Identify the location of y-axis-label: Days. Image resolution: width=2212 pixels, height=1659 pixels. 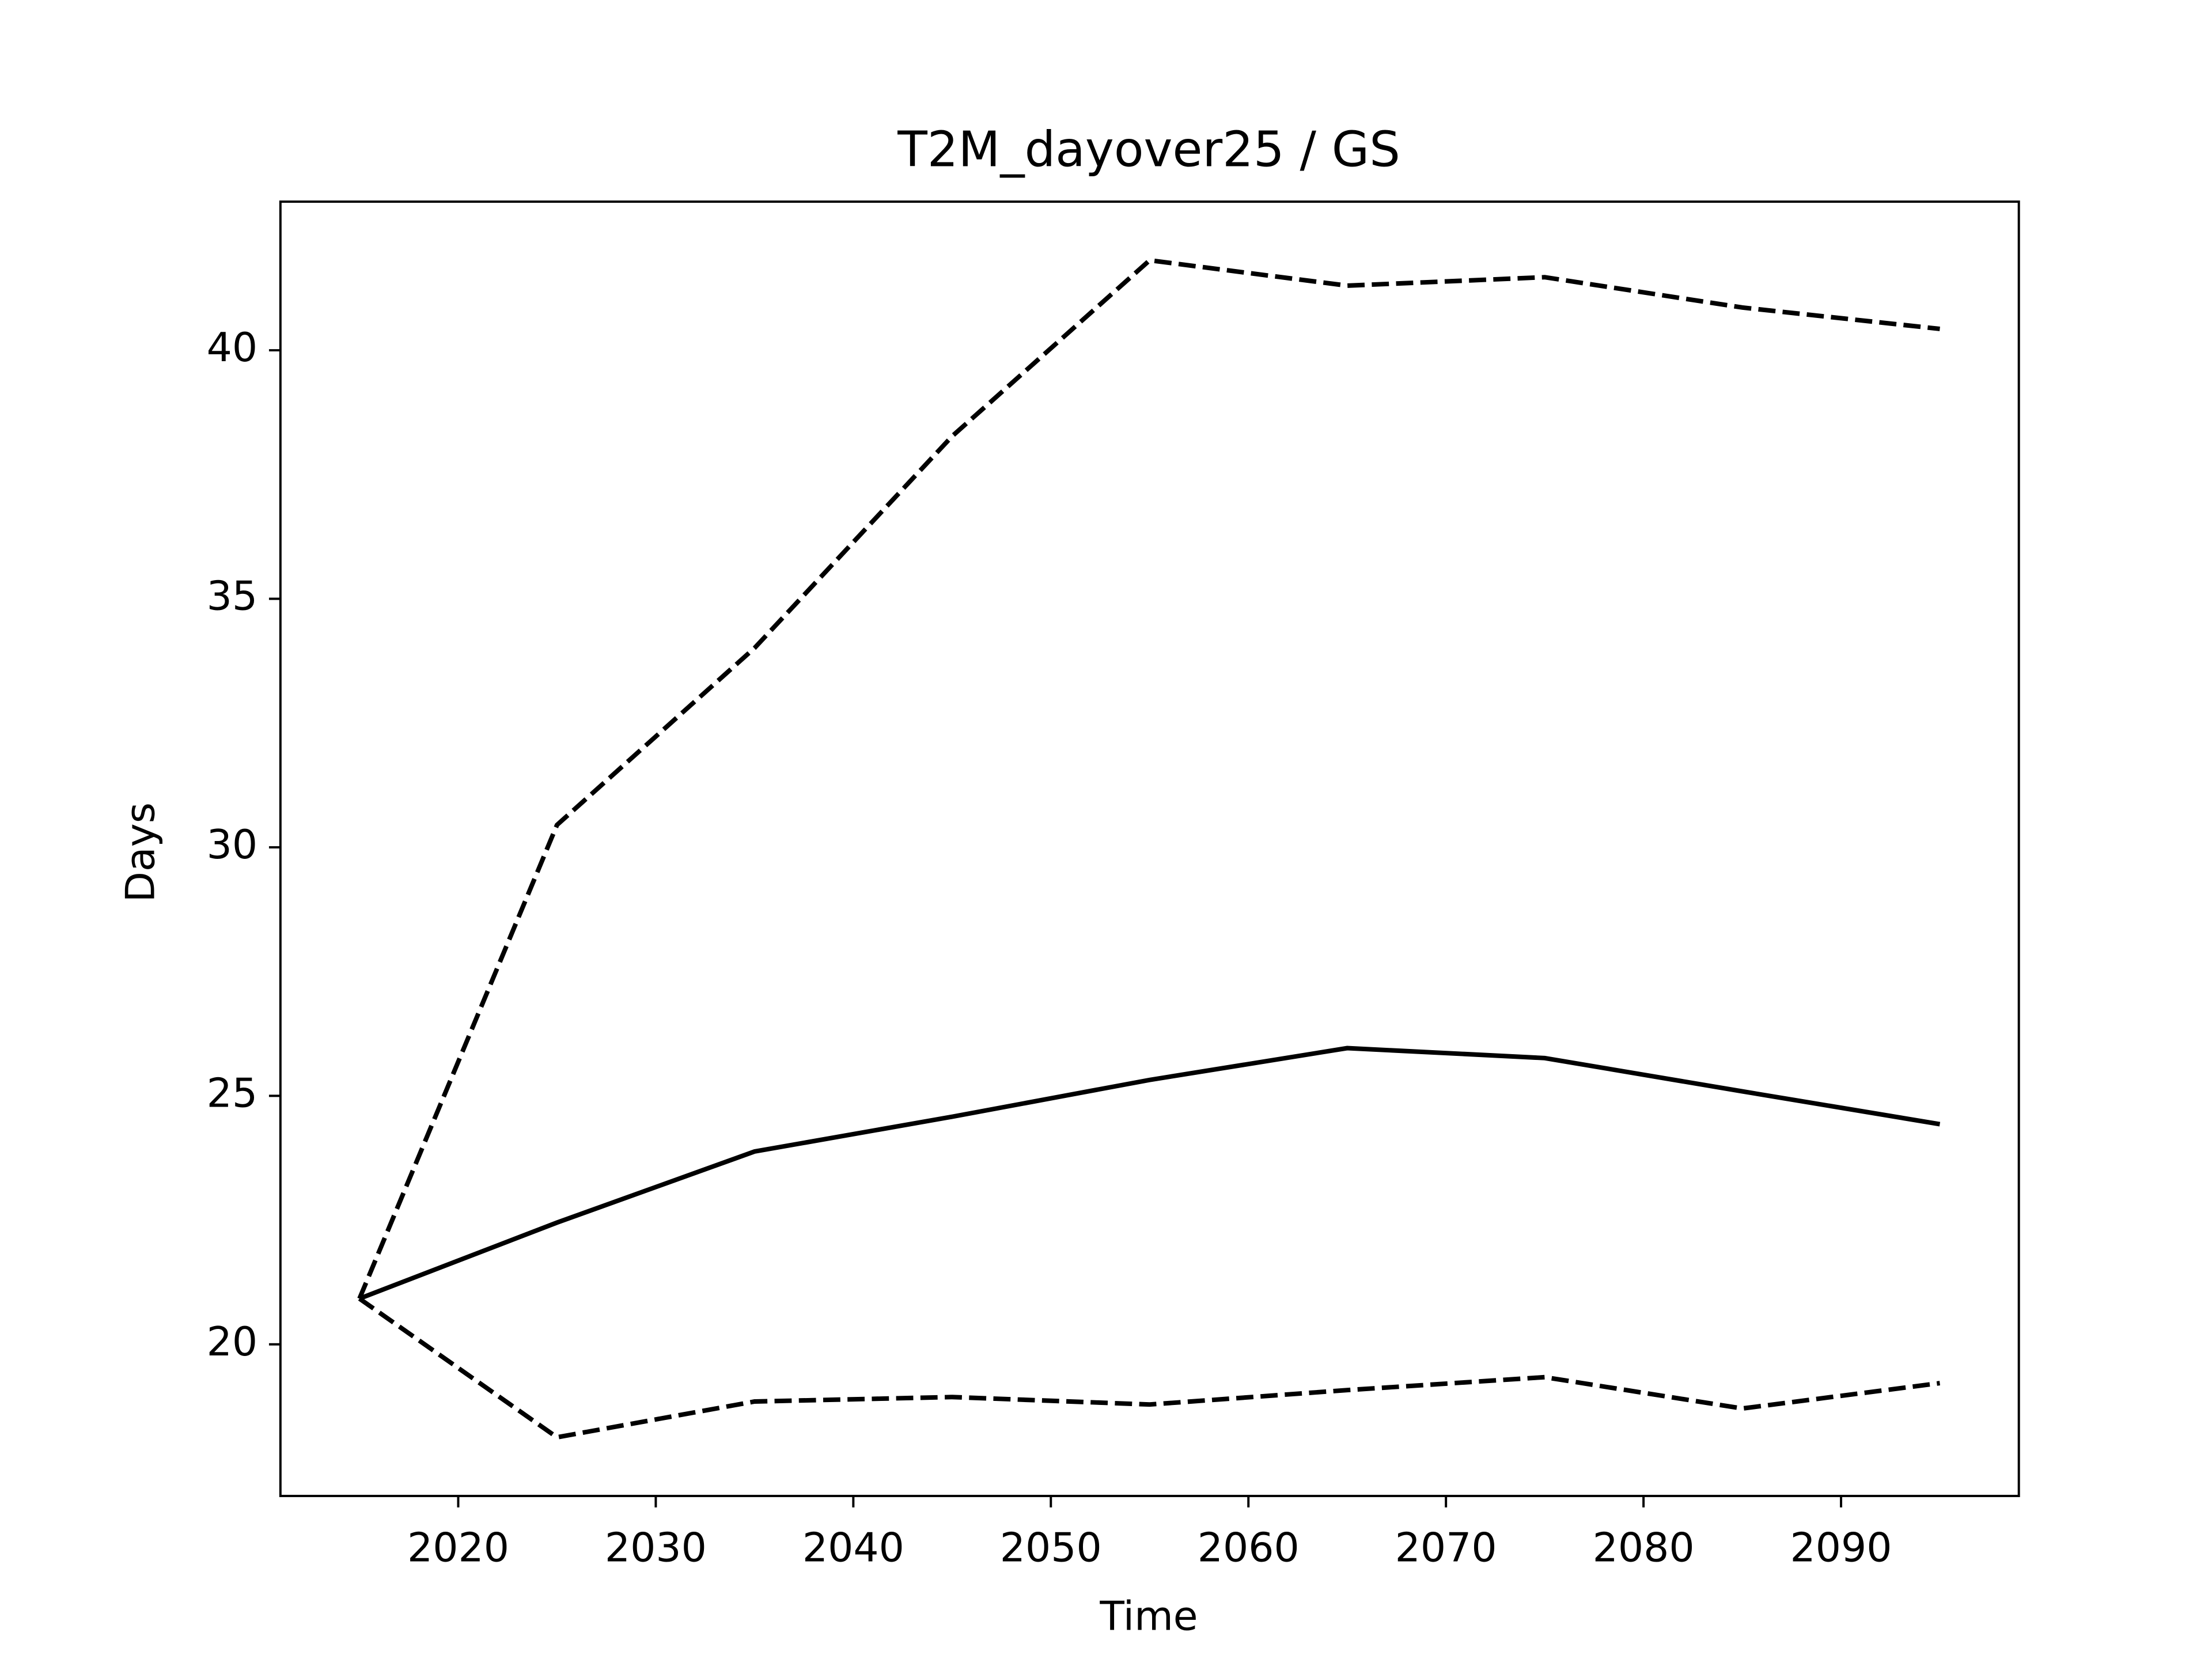
(140, 852).